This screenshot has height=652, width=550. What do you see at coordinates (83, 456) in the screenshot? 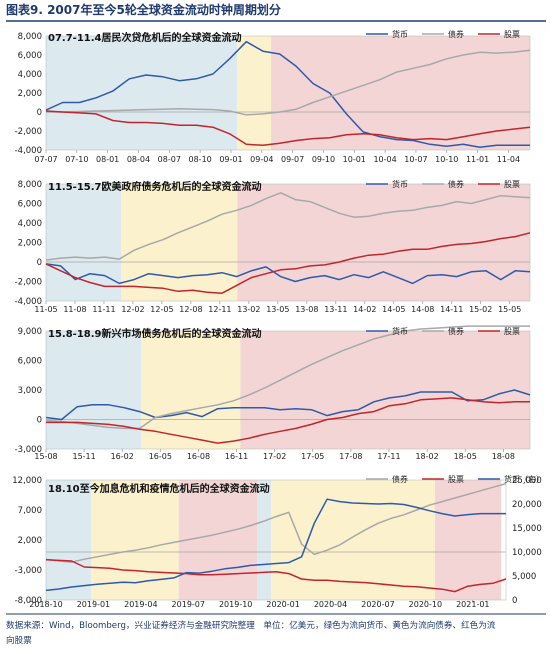
I see `x-tick-label: 15-11` at bounding box center [83, 456].